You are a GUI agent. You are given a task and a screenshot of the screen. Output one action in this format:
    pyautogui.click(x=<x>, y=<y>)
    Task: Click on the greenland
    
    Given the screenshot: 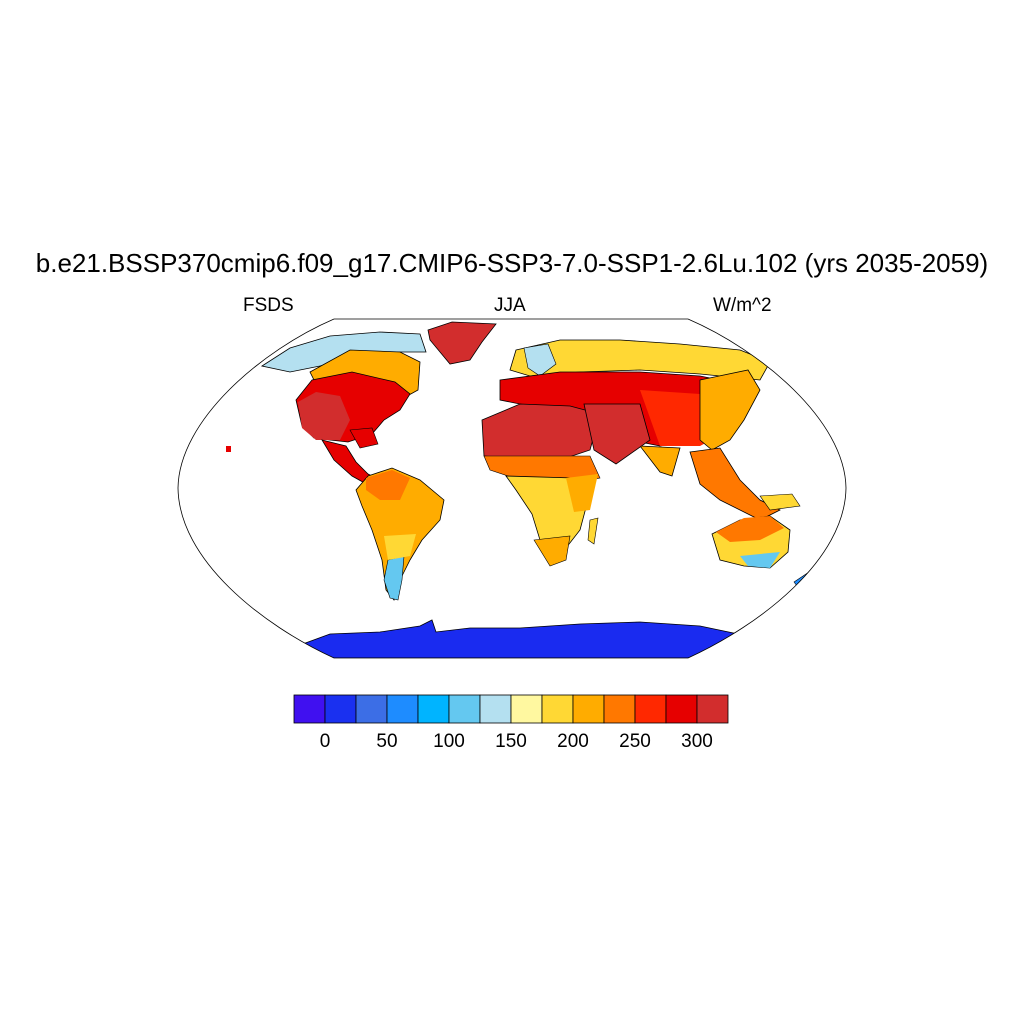 What is the action you would take?
    pyautogui.click(x=462, y=343)
    